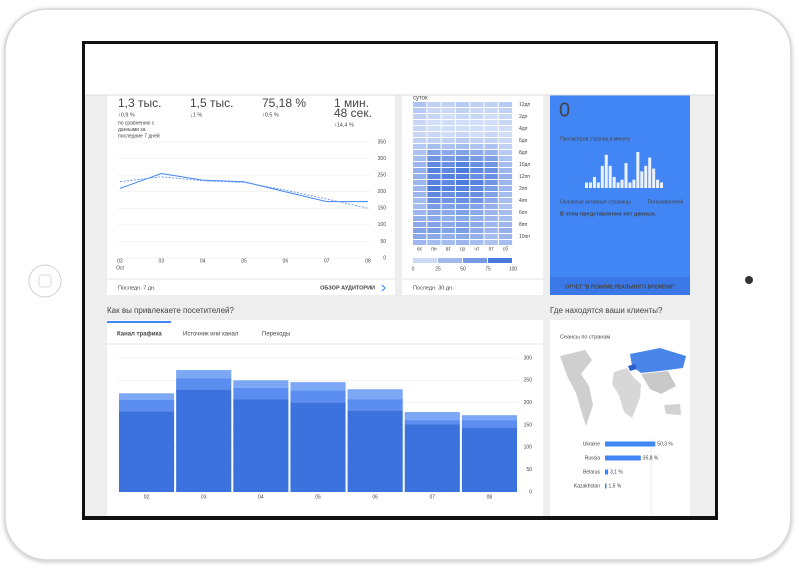 This screenshot has height=571, width=799. I want to click on camera, so click(749, 280).